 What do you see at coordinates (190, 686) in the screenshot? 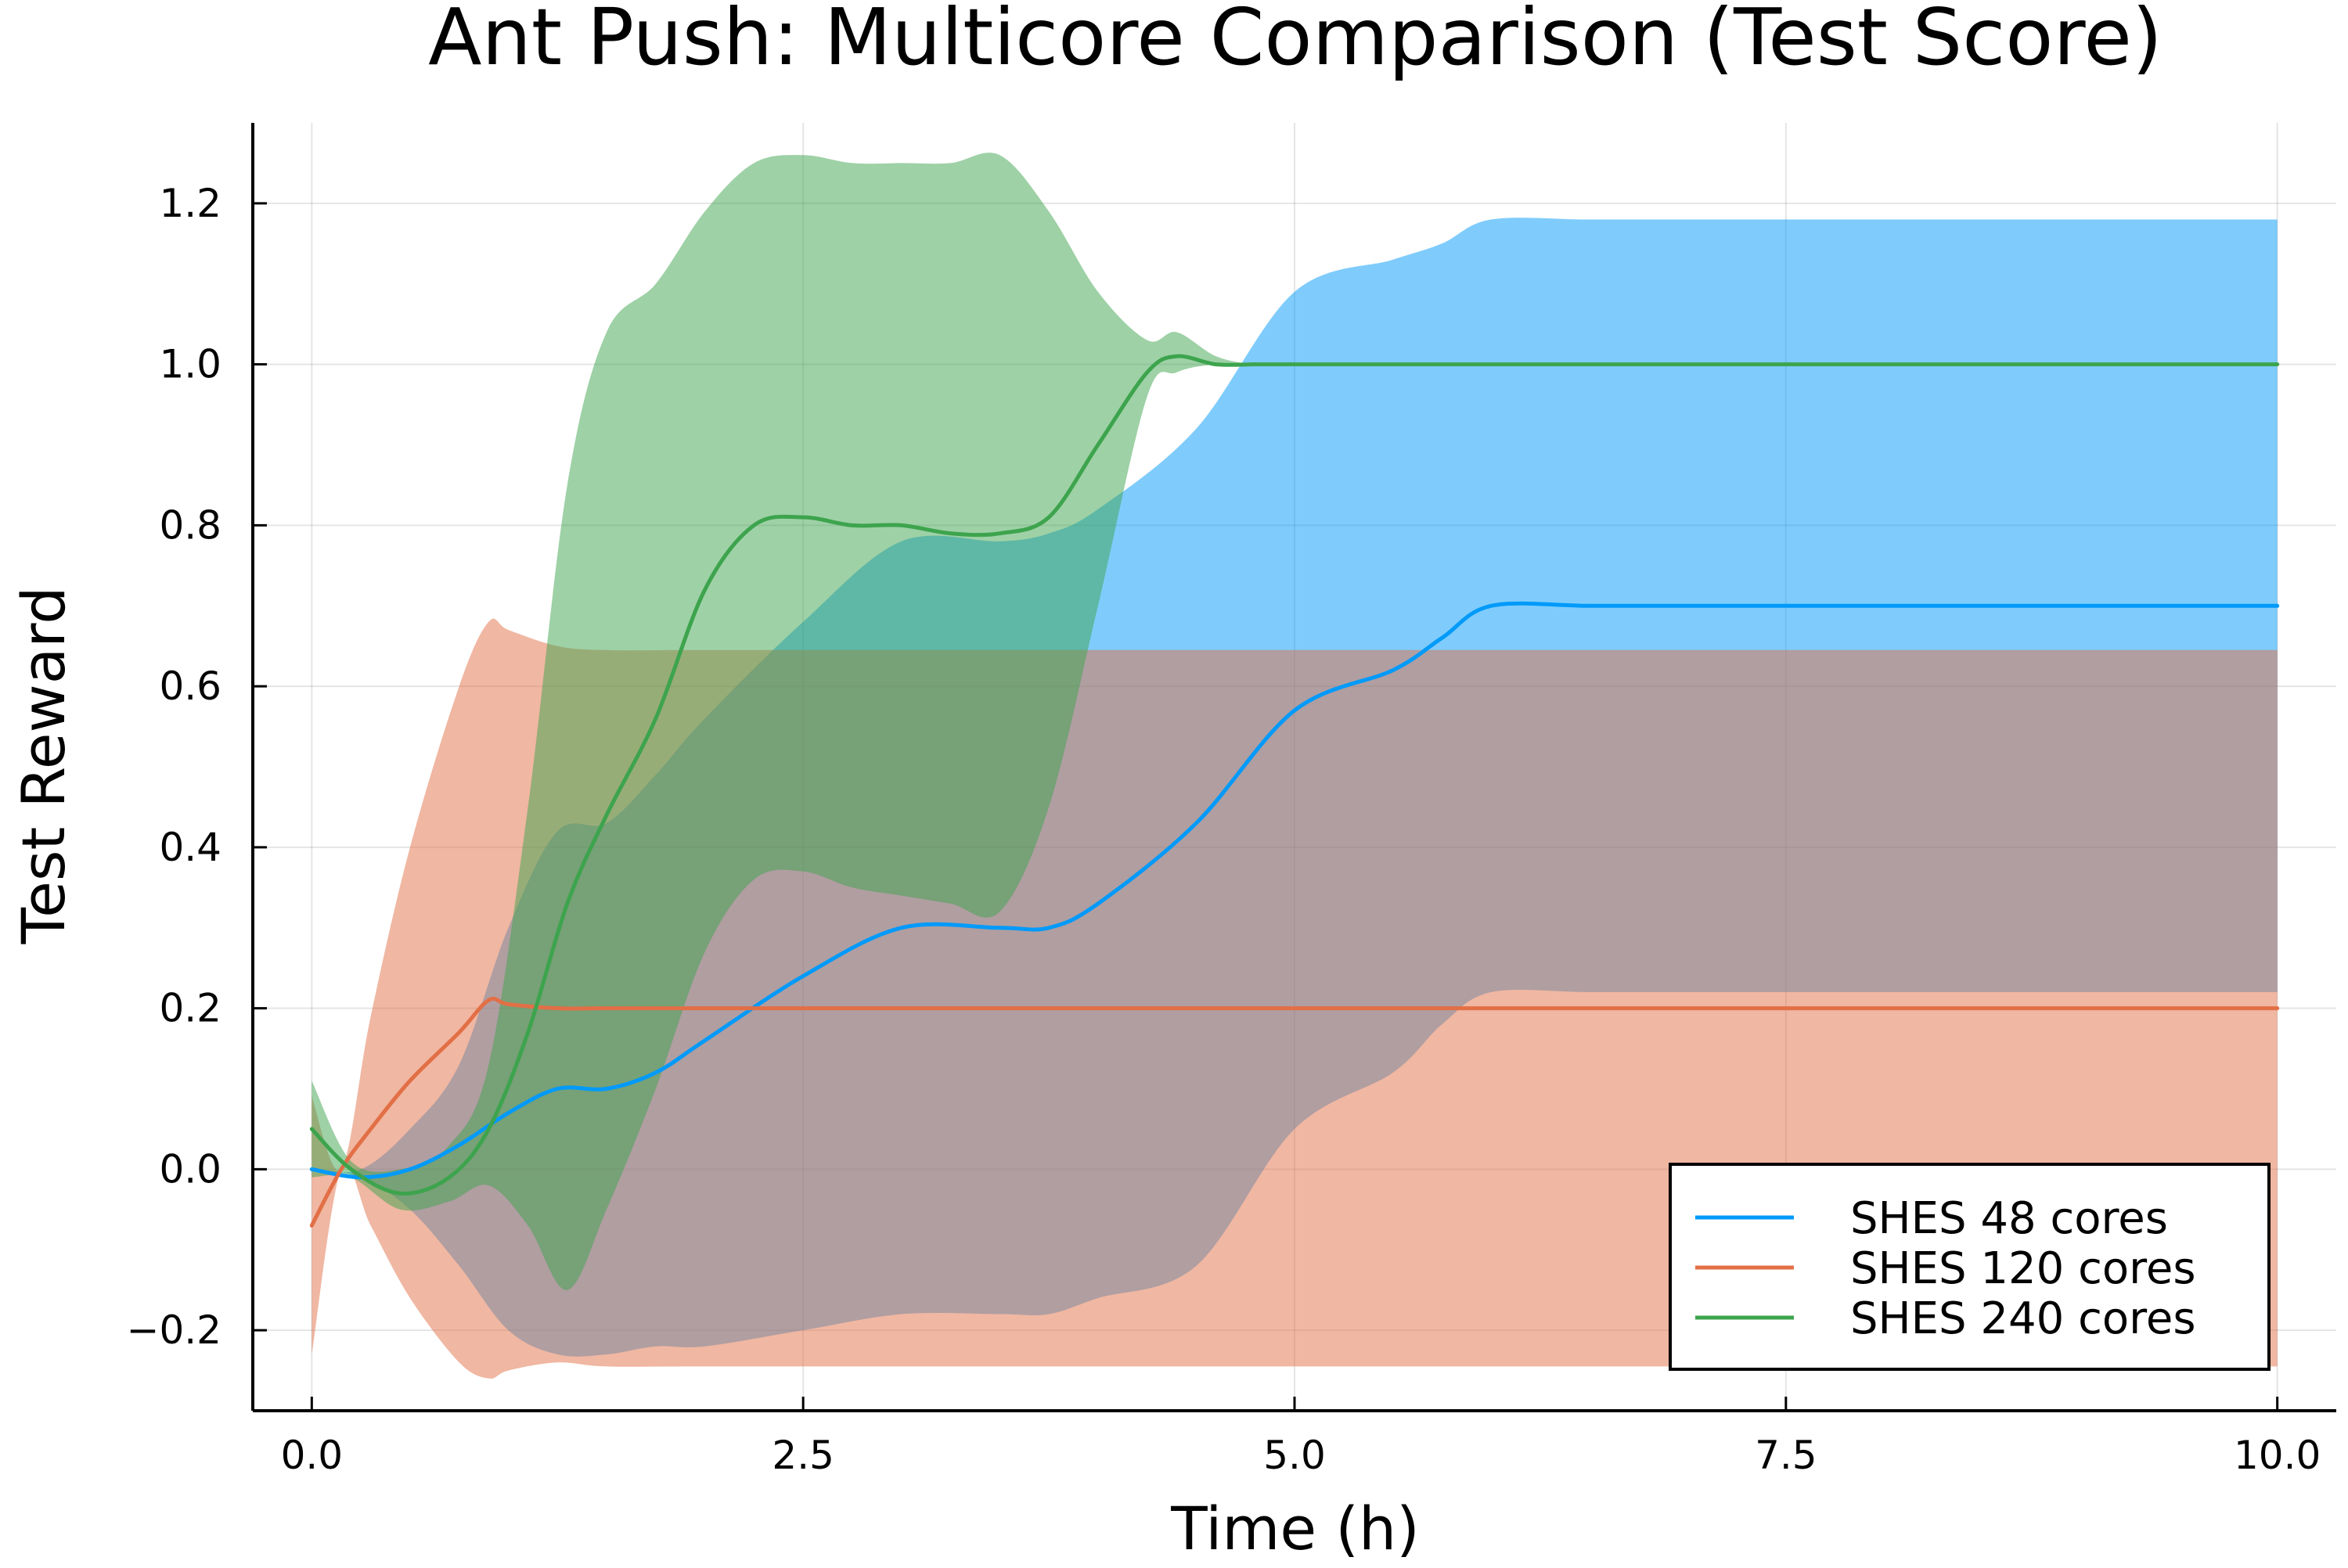
I see `y-tick-label: 0.6` at bounding box center [190, 686].